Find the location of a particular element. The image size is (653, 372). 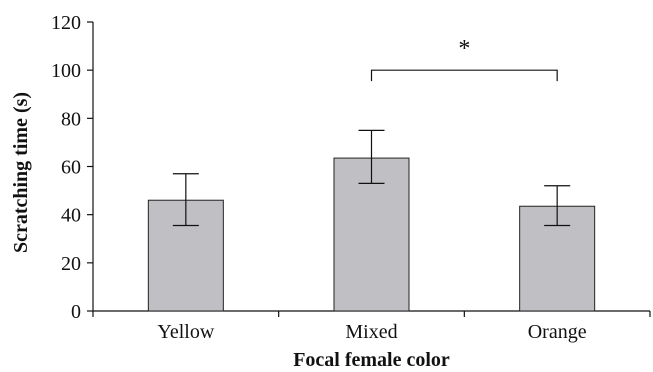

y-axis-title: Scratching time (s) is located at coordinates (21, 172).